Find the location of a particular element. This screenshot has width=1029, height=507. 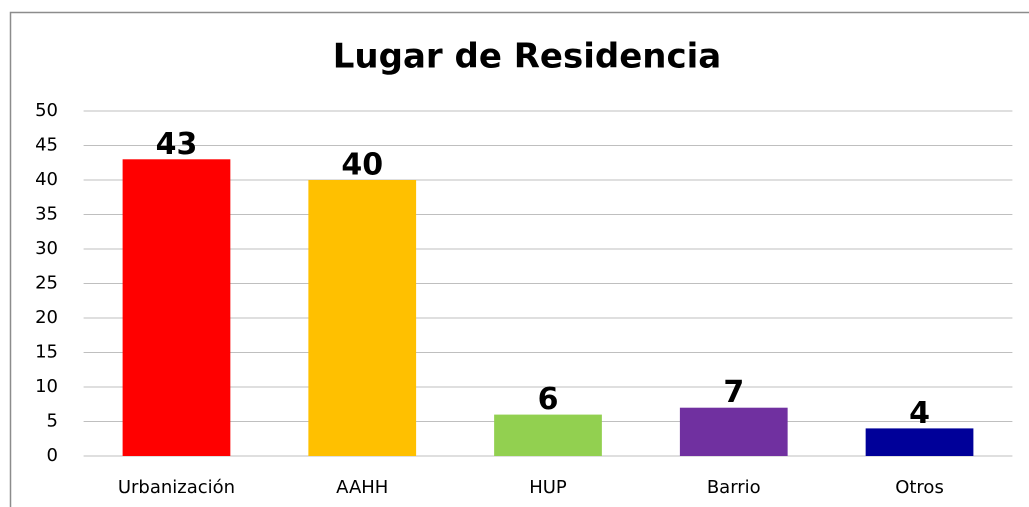

data-label: 6 is located at coordinates (548, 399).